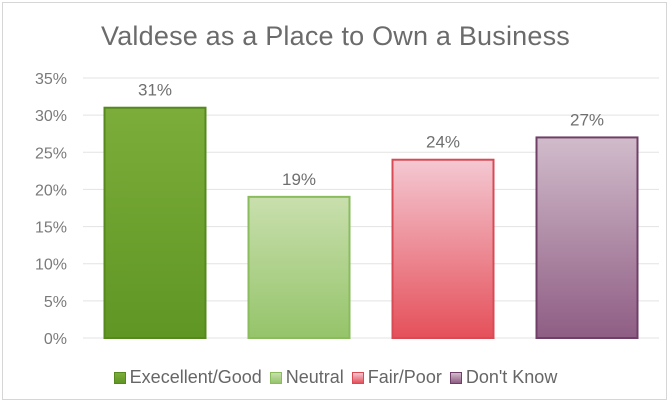 This screenshot has width=671, height=404. What do you see at coordinates (55, 302) in the screenshot?
I see `y-tick-label: 5%` at bounding box center [55, 302].